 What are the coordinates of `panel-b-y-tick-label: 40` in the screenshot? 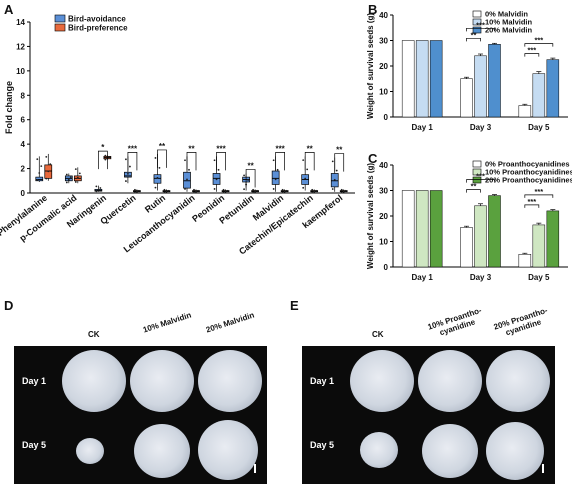 It's located at (383, 15).